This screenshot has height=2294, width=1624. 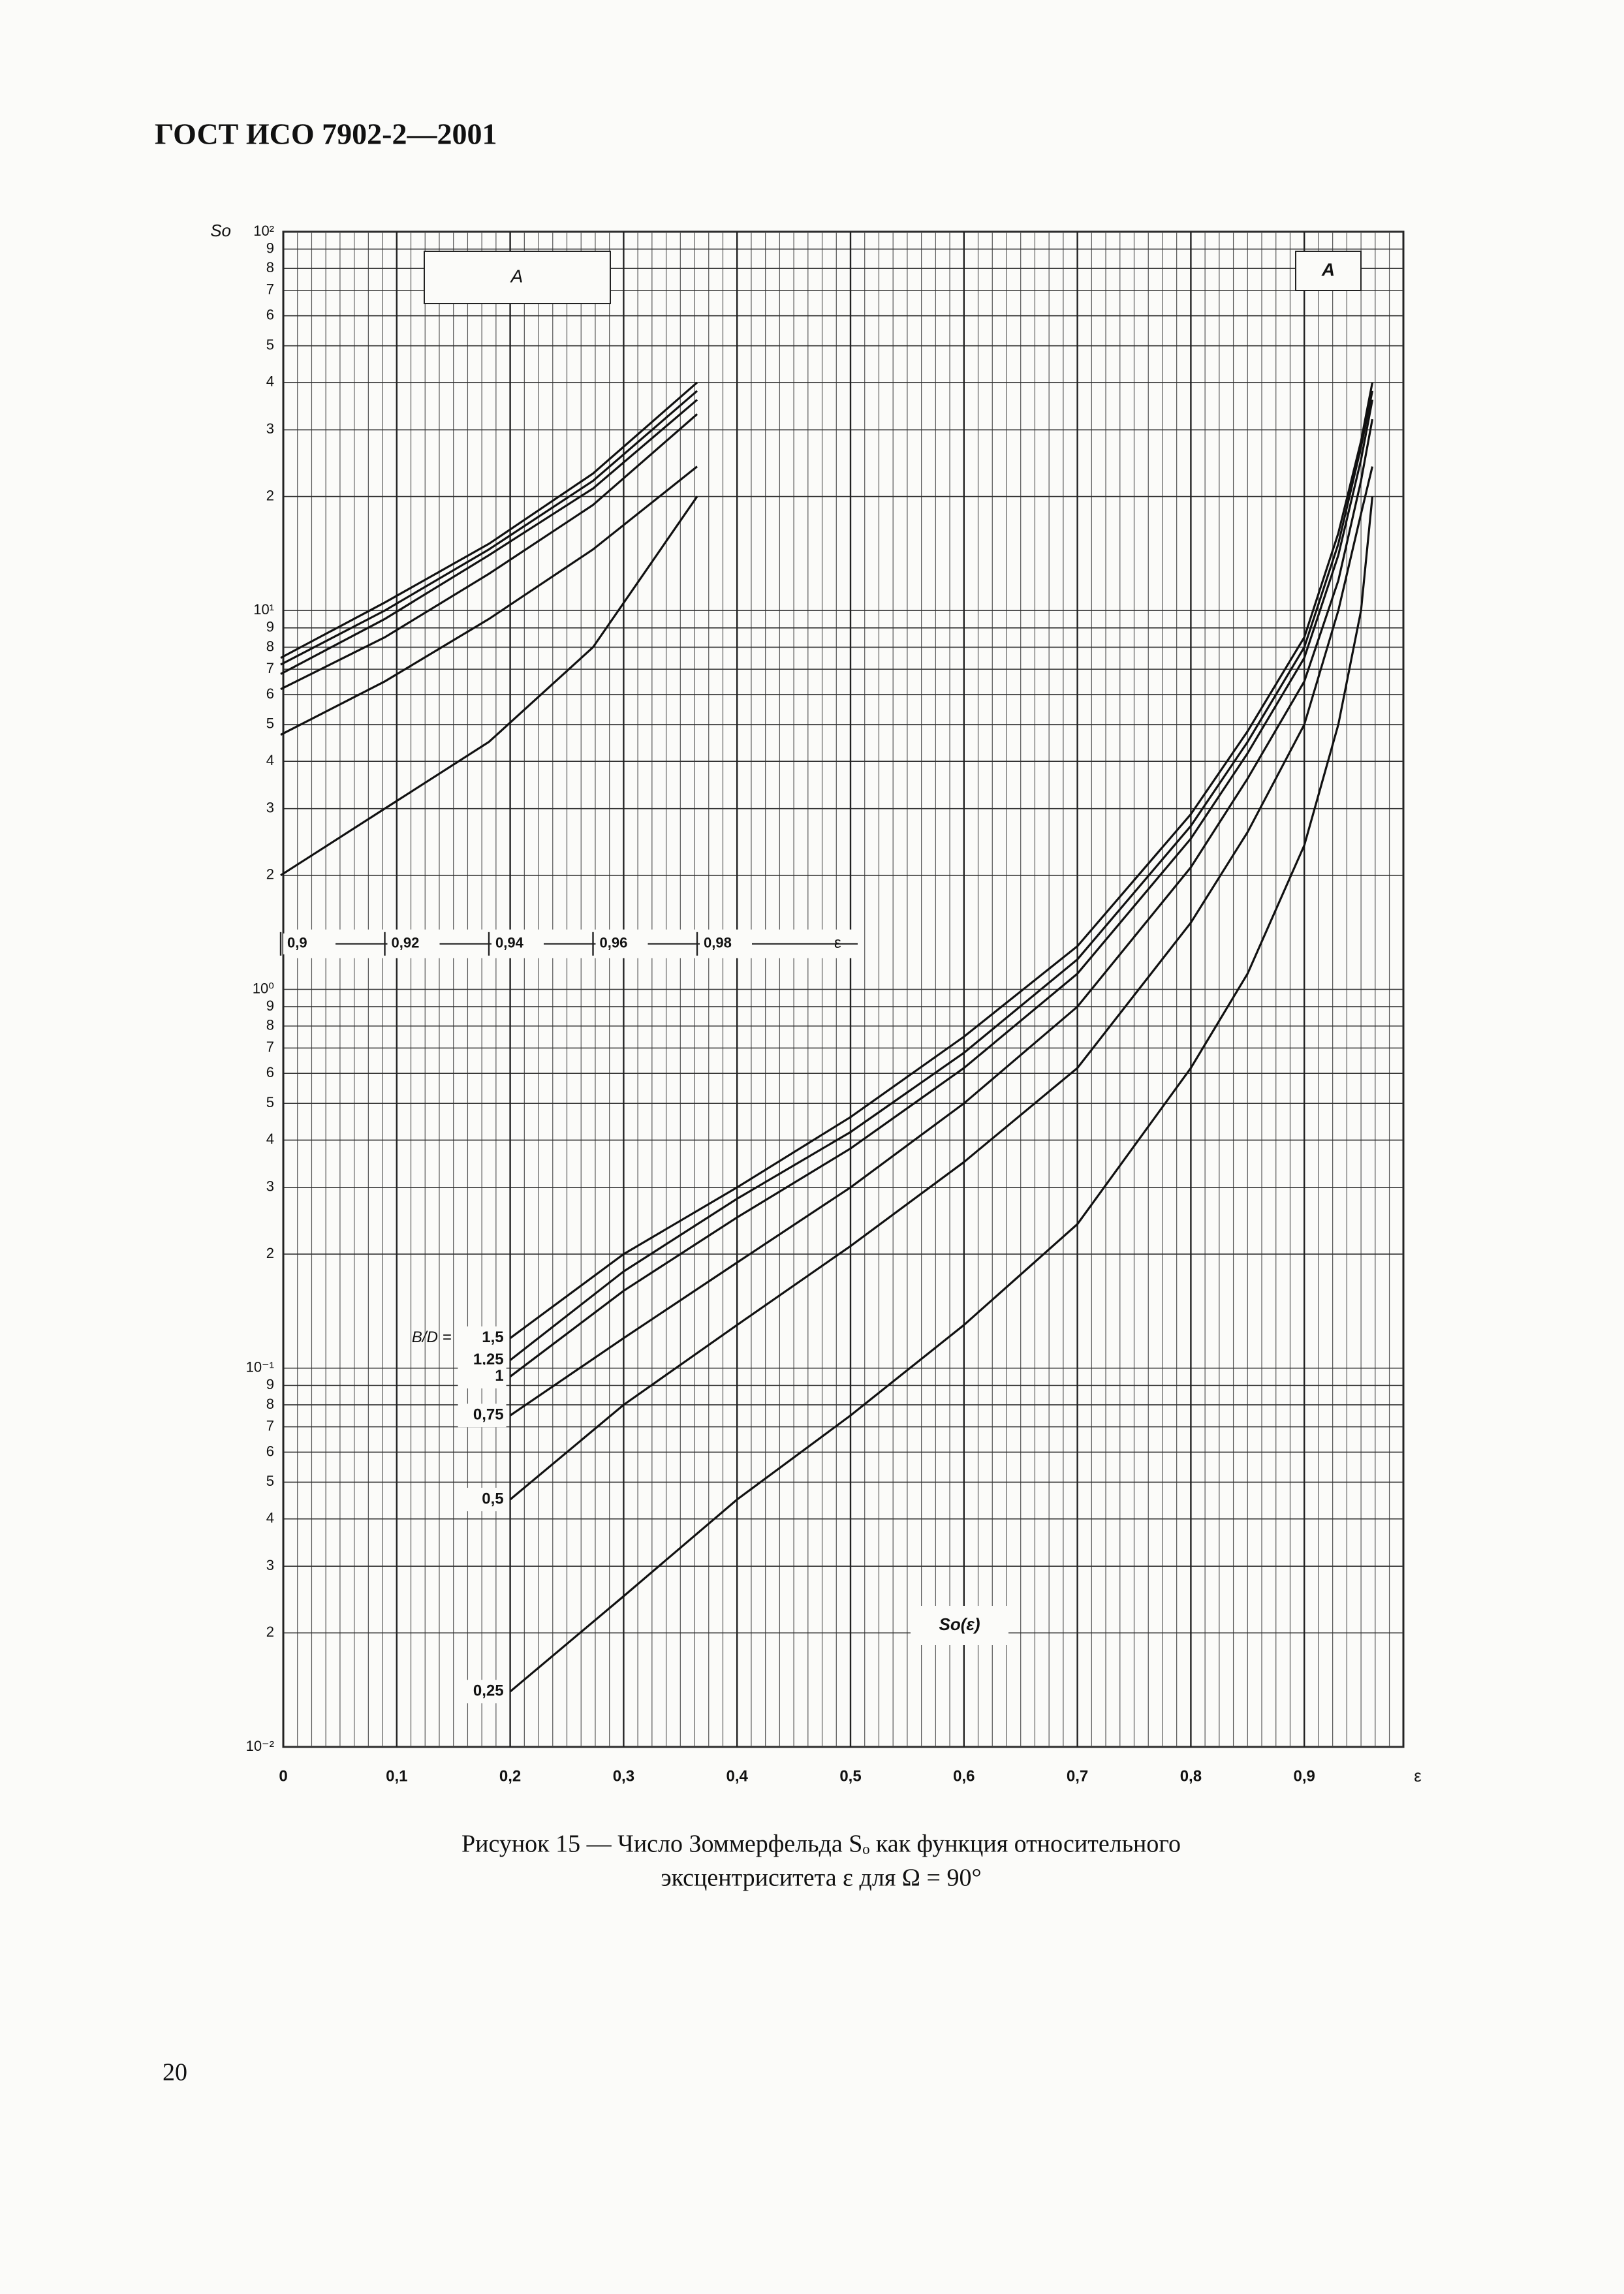 I want to click on annotation: So(ε), so click(x=959, y=1624).